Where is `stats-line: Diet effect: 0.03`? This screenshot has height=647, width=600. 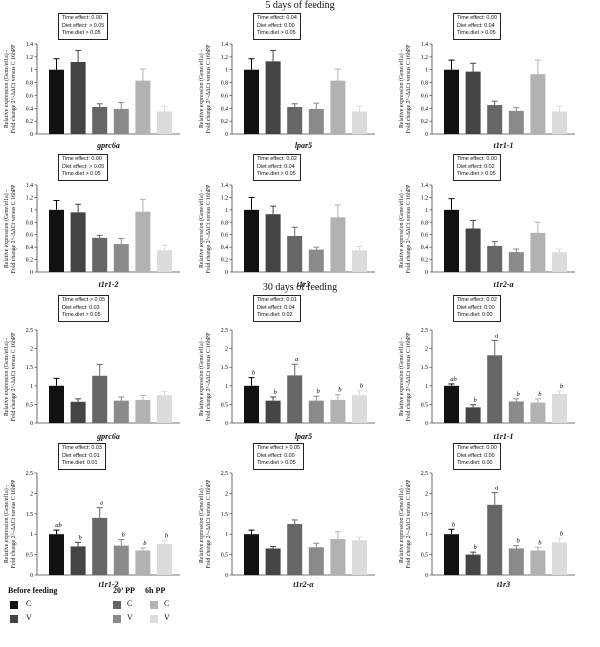
stats-line: Diet effect: 0.03 is located at coordinates (81, 307).